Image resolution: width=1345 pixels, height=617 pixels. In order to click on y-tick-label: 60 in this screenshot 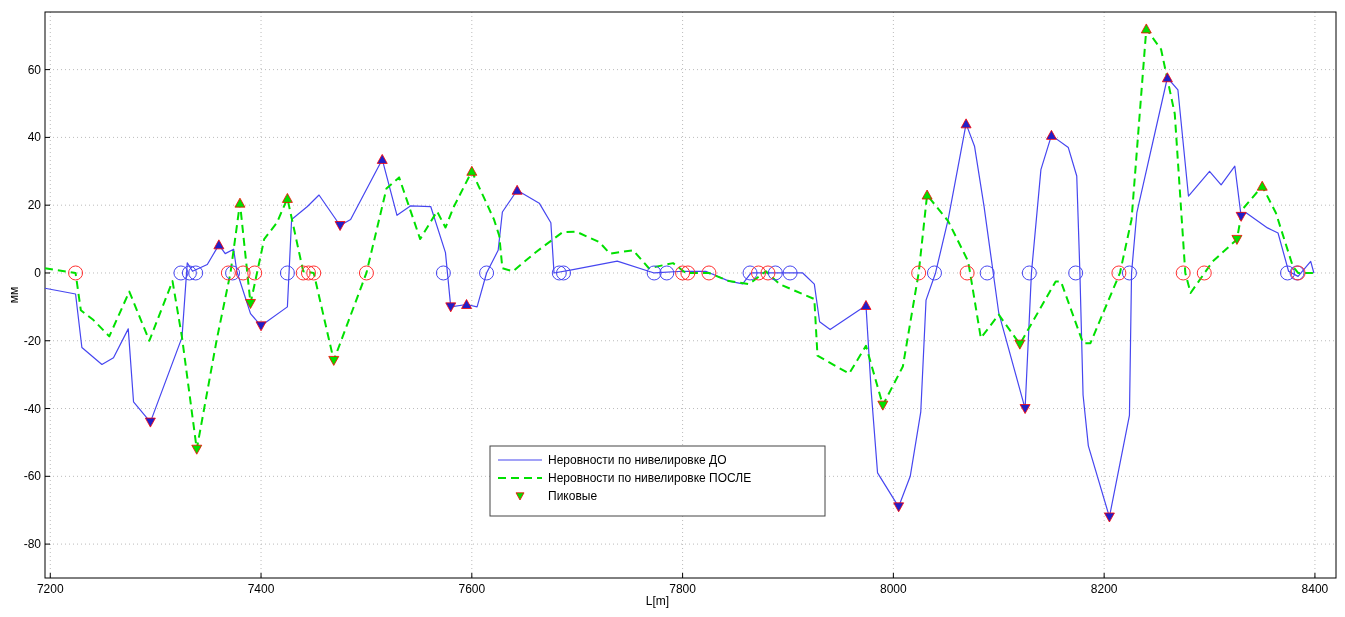, I will do `click(34, 69)`.